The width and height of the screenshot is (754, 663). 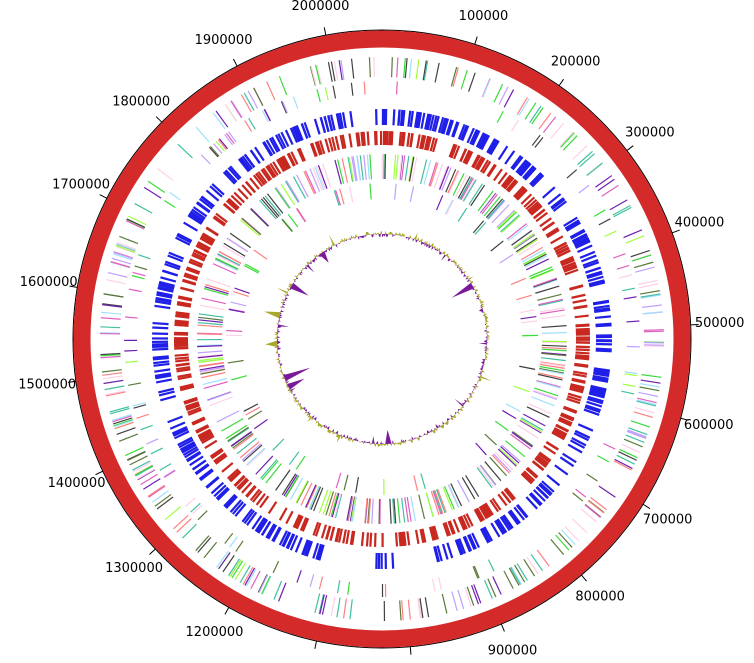 I want to click on scale-tick-label: 400000, so click(x=700, y=222).